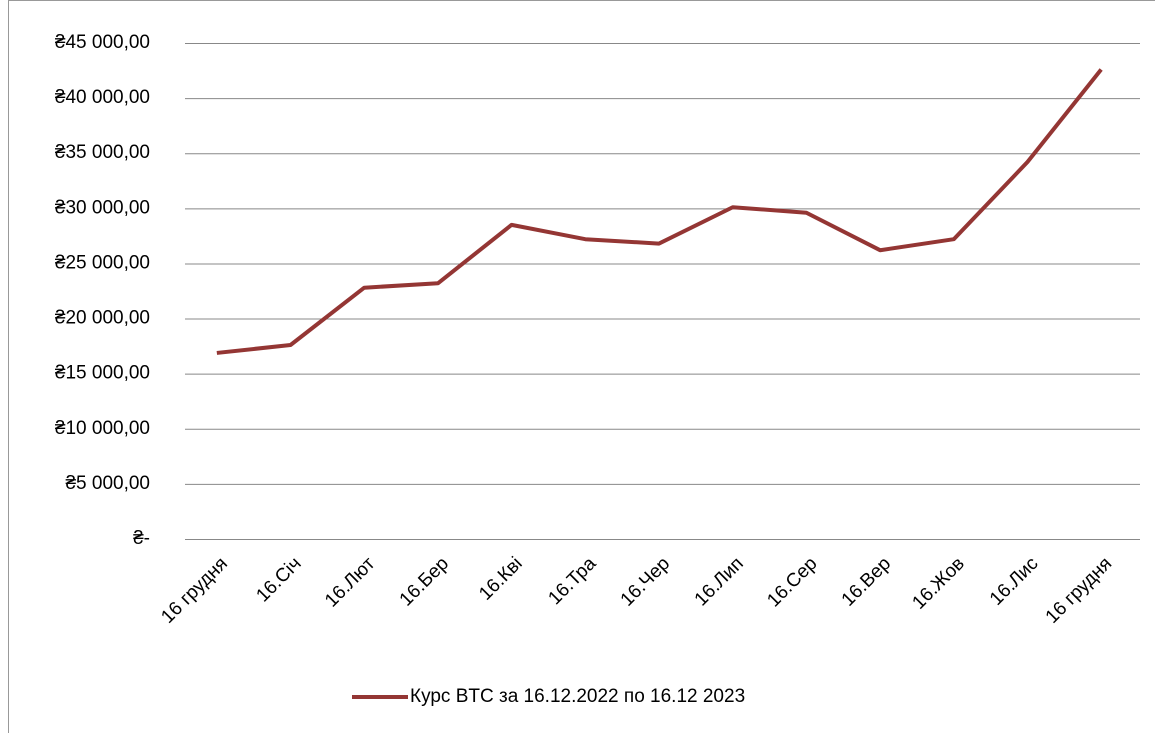 This screenshot has width=1155, height=733. I want to click on y-tick-label: ₴30 000,00, so click(102, 207).